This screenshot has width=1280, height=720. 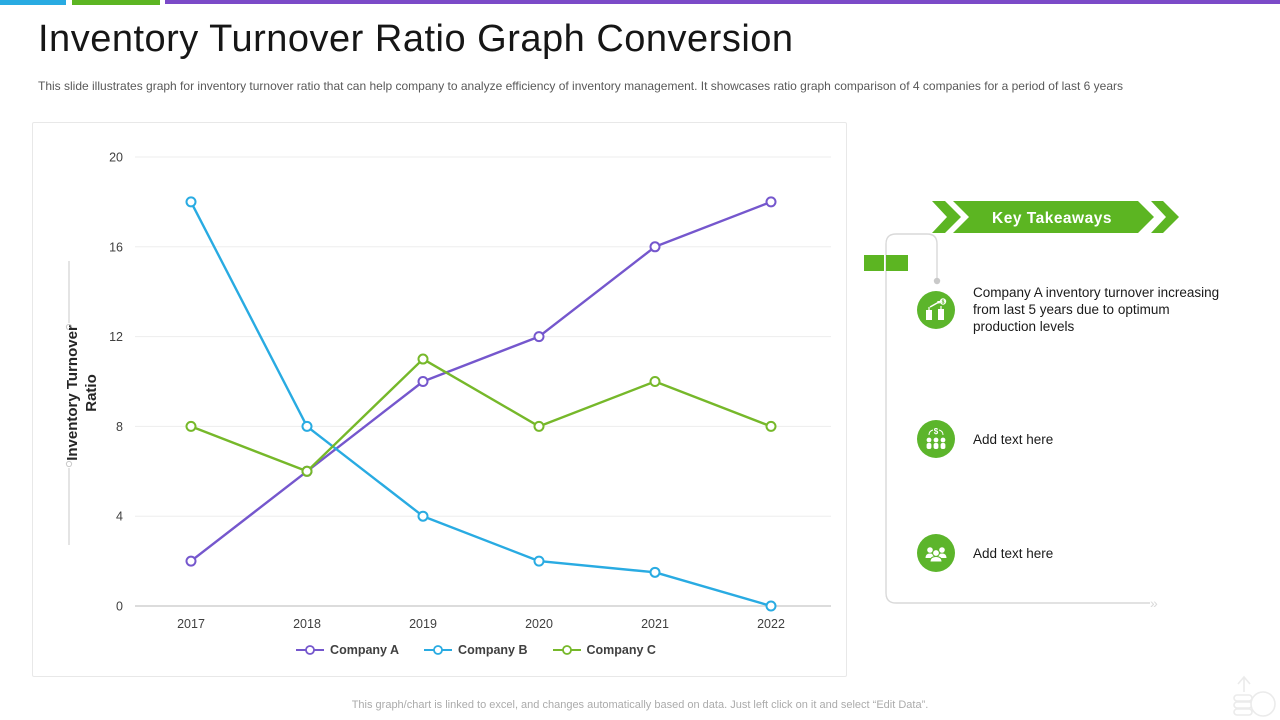 What do you see at coordinates (771, 624) in the screenshot?
I see `x-tick-label: 2022` at bounding box center [771, 624].